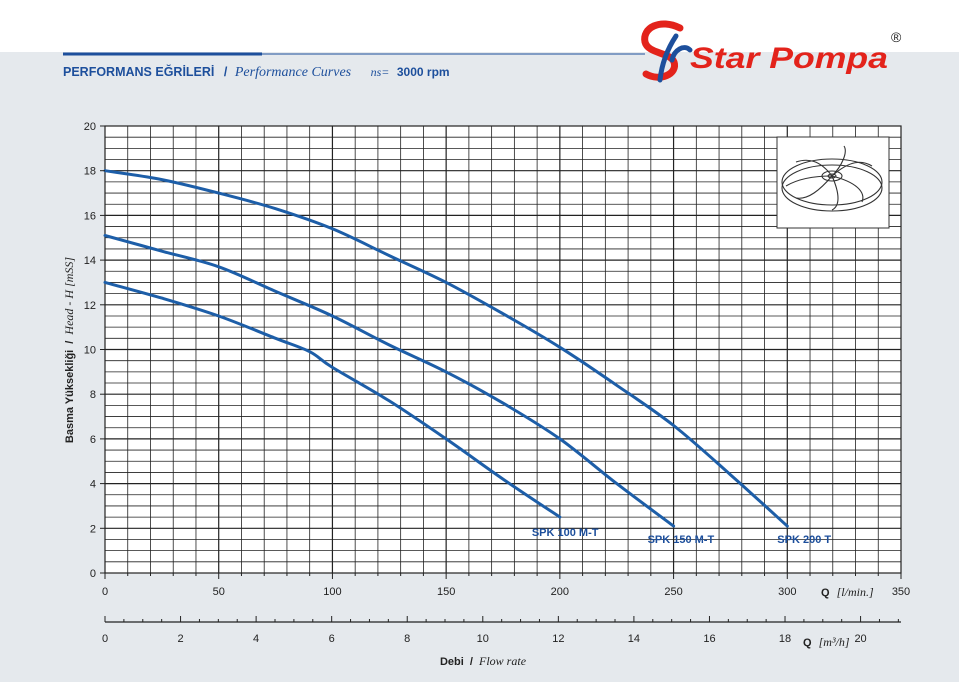  I want to click on y-axis-title: Basma Yüksekliği / Head - H [mSS], so click(69, 350).